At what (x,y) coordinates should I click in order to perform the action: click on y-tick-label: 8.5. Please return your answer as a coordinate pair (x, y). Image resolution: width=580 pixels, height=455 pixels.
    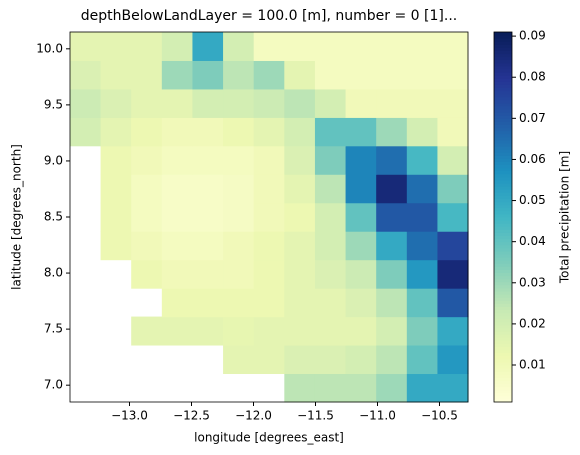
    Looking at the image, I should click on (53, 217).